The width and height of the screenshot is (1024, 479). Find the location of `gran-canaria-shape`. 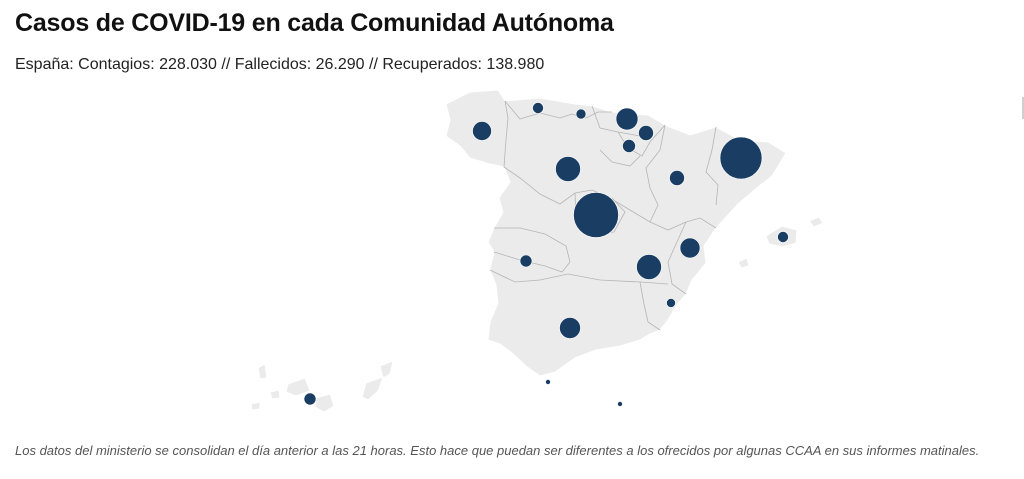

gran-canaria-shape is located at coordinates (324, 403).